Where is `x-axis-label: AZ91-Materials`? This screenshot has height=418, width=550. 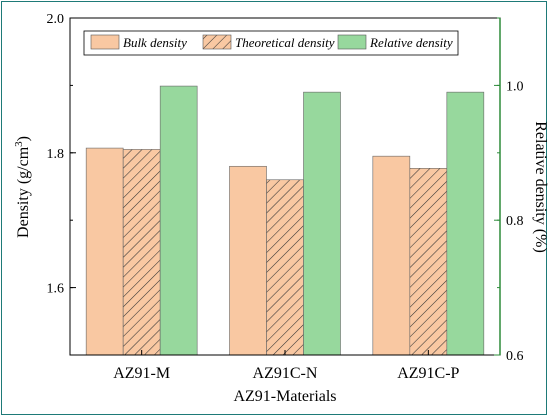
x-axis-label: AZ91-Materials is located at coordinates (284, 396).